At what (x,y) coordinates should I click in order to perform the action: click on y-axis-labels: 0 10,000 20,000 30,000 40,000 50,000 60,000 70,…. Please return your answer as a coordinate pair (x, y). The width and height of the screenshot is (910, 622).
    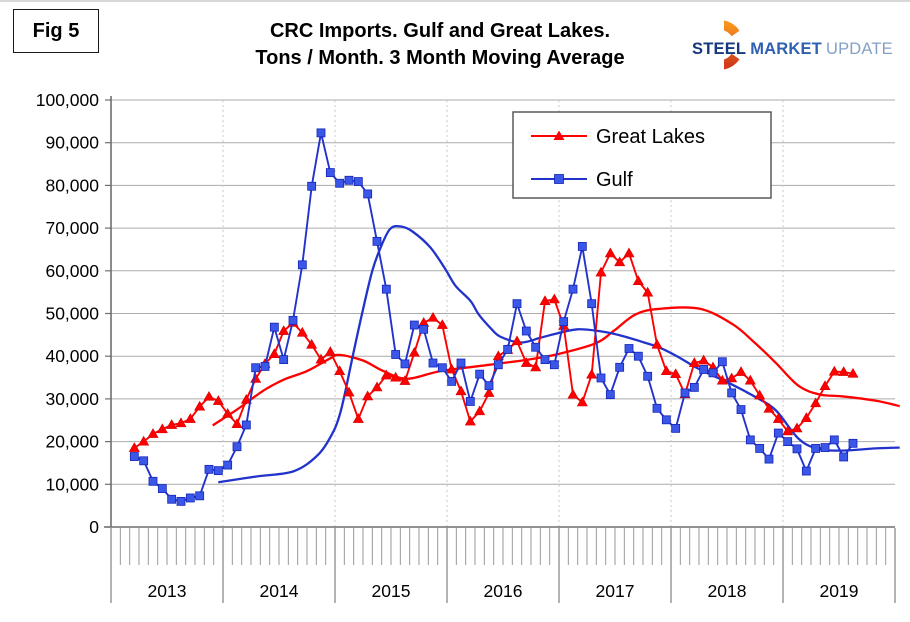
    Looking at the image, I should click on (68, 313).